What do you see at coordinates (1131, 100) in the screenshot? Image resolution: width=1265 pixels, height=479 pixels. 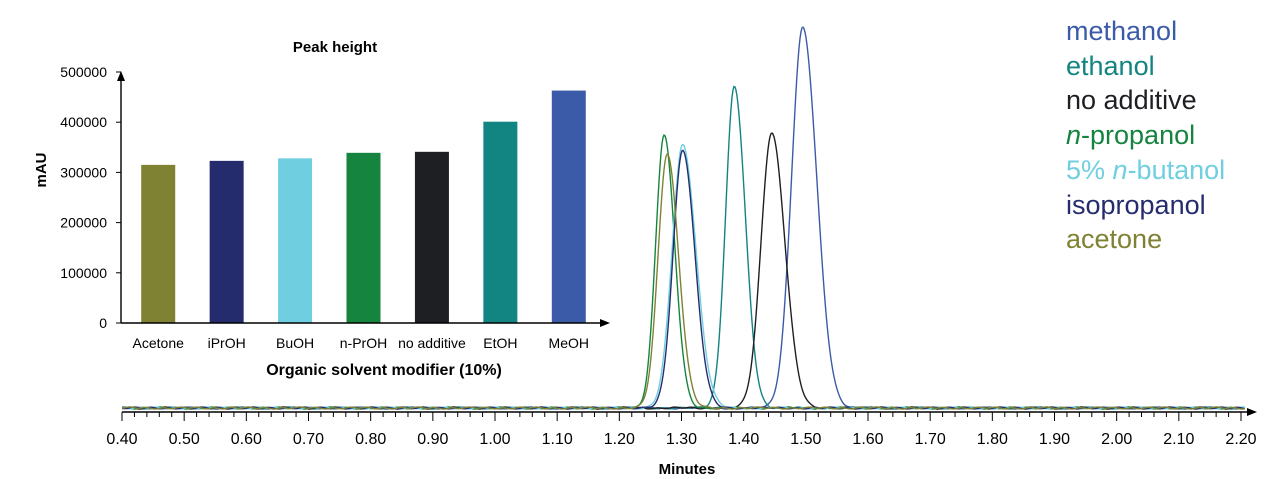 I see `legend-text-part: no additive` at bounding box center [1131, 100].